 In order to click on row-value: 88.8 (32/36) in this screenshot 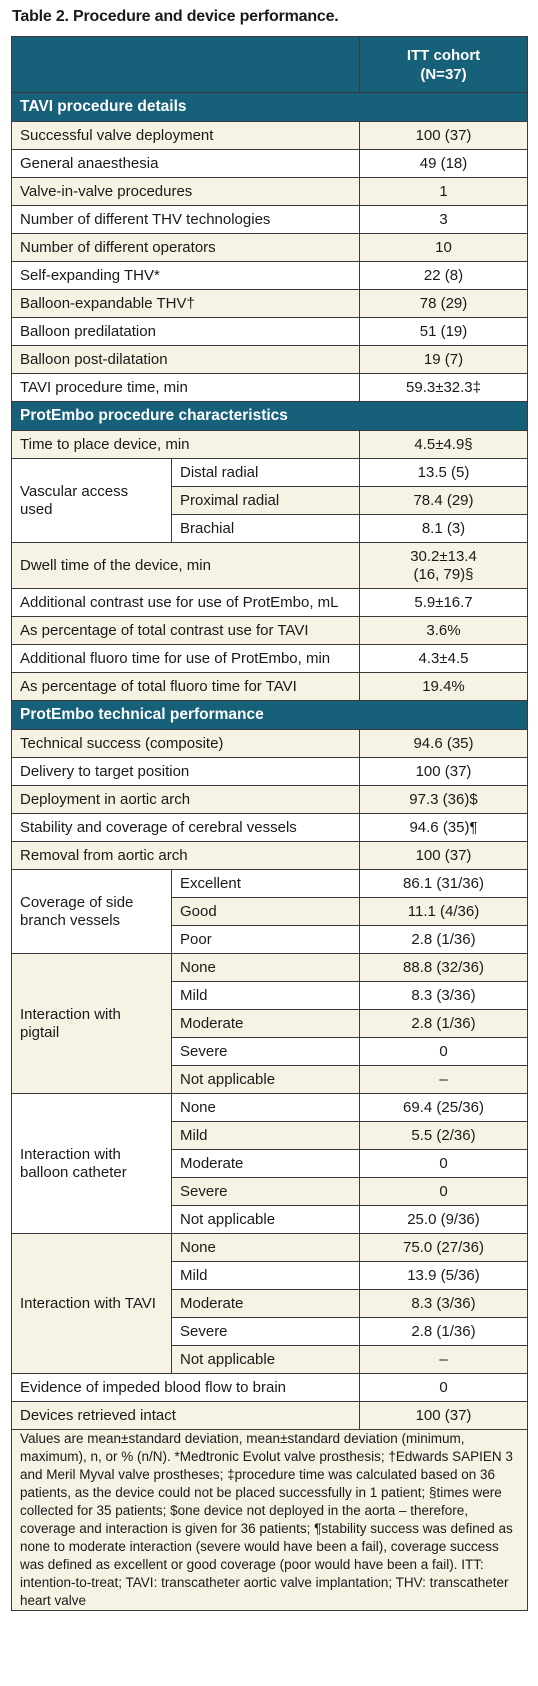, I will do `click(443, 967)`.